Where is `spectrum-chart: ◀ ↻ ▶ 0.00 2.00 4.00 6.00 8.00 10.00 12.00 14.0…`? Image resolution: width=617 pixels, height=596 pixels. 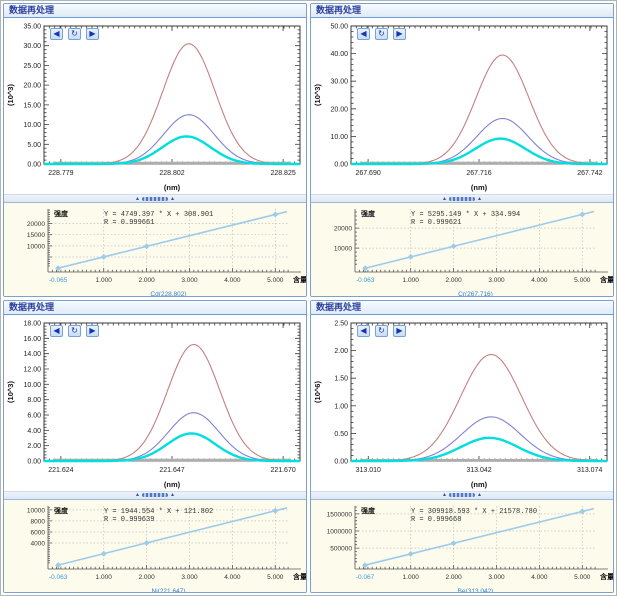 spectrum-chart: ◀ ↻ ▶ 0.00 2.00 4.00 6.00 8.00 10.00 12.00 14.0… is located at coordinates (155, 402).